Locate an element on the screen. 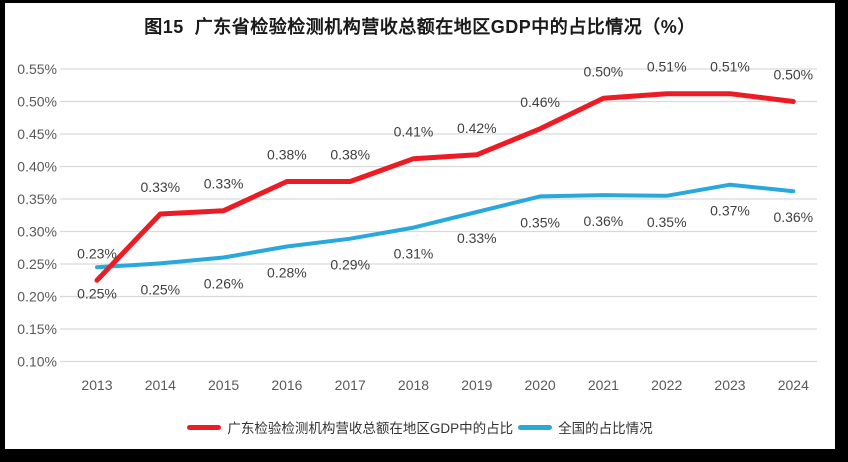 This screenshot has height=462, width=848. legend-item-national: 全国的占比情况 is located at coordinates (585, 427).